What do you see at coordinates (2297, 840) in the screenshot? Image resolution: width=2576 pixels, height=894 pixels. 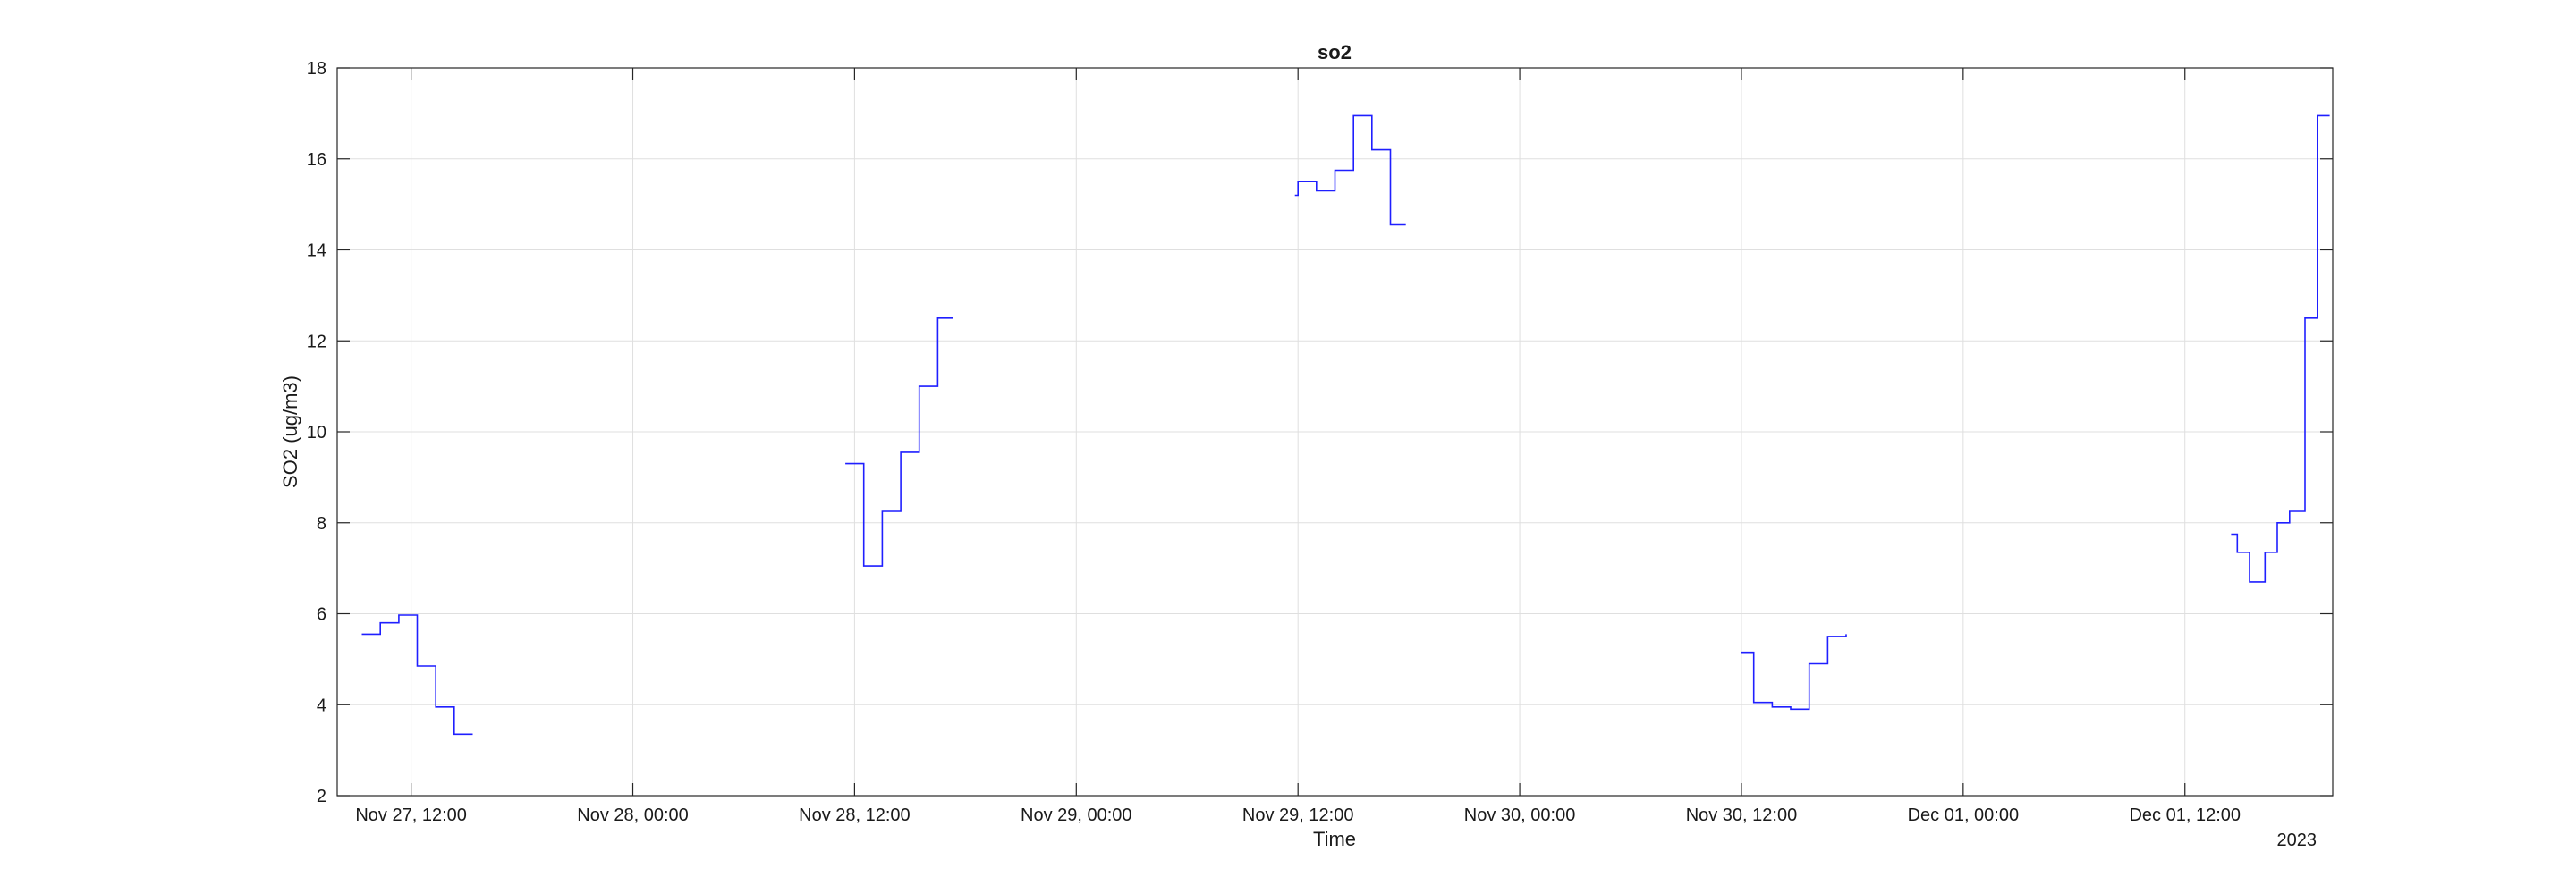 I see `x-axis-year-label: 2023` at bounding box center [2297, 840].